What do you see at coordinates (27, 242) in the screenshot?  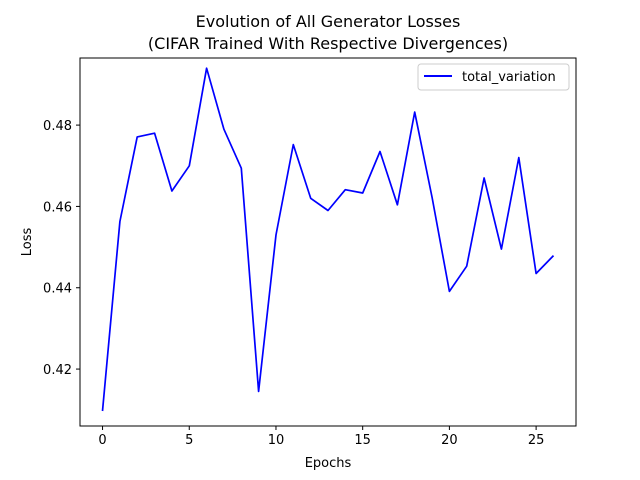 I see `y-axis-label: Loss` at bounding box center [27, 242].